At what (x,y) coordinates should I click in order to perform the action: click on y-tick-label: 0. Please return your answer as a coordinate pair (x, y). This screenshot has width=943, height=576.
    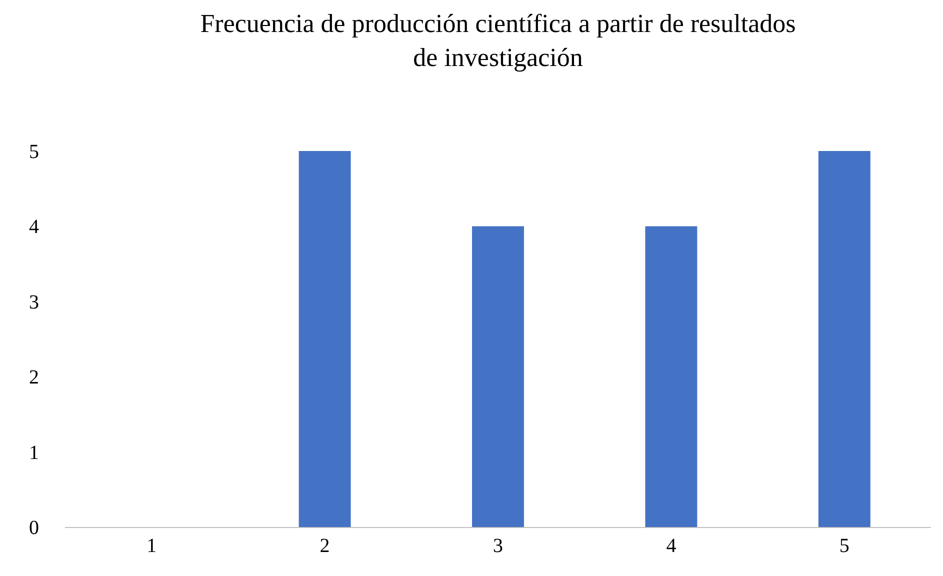
    Looking at the image, I should click on (34, 528).